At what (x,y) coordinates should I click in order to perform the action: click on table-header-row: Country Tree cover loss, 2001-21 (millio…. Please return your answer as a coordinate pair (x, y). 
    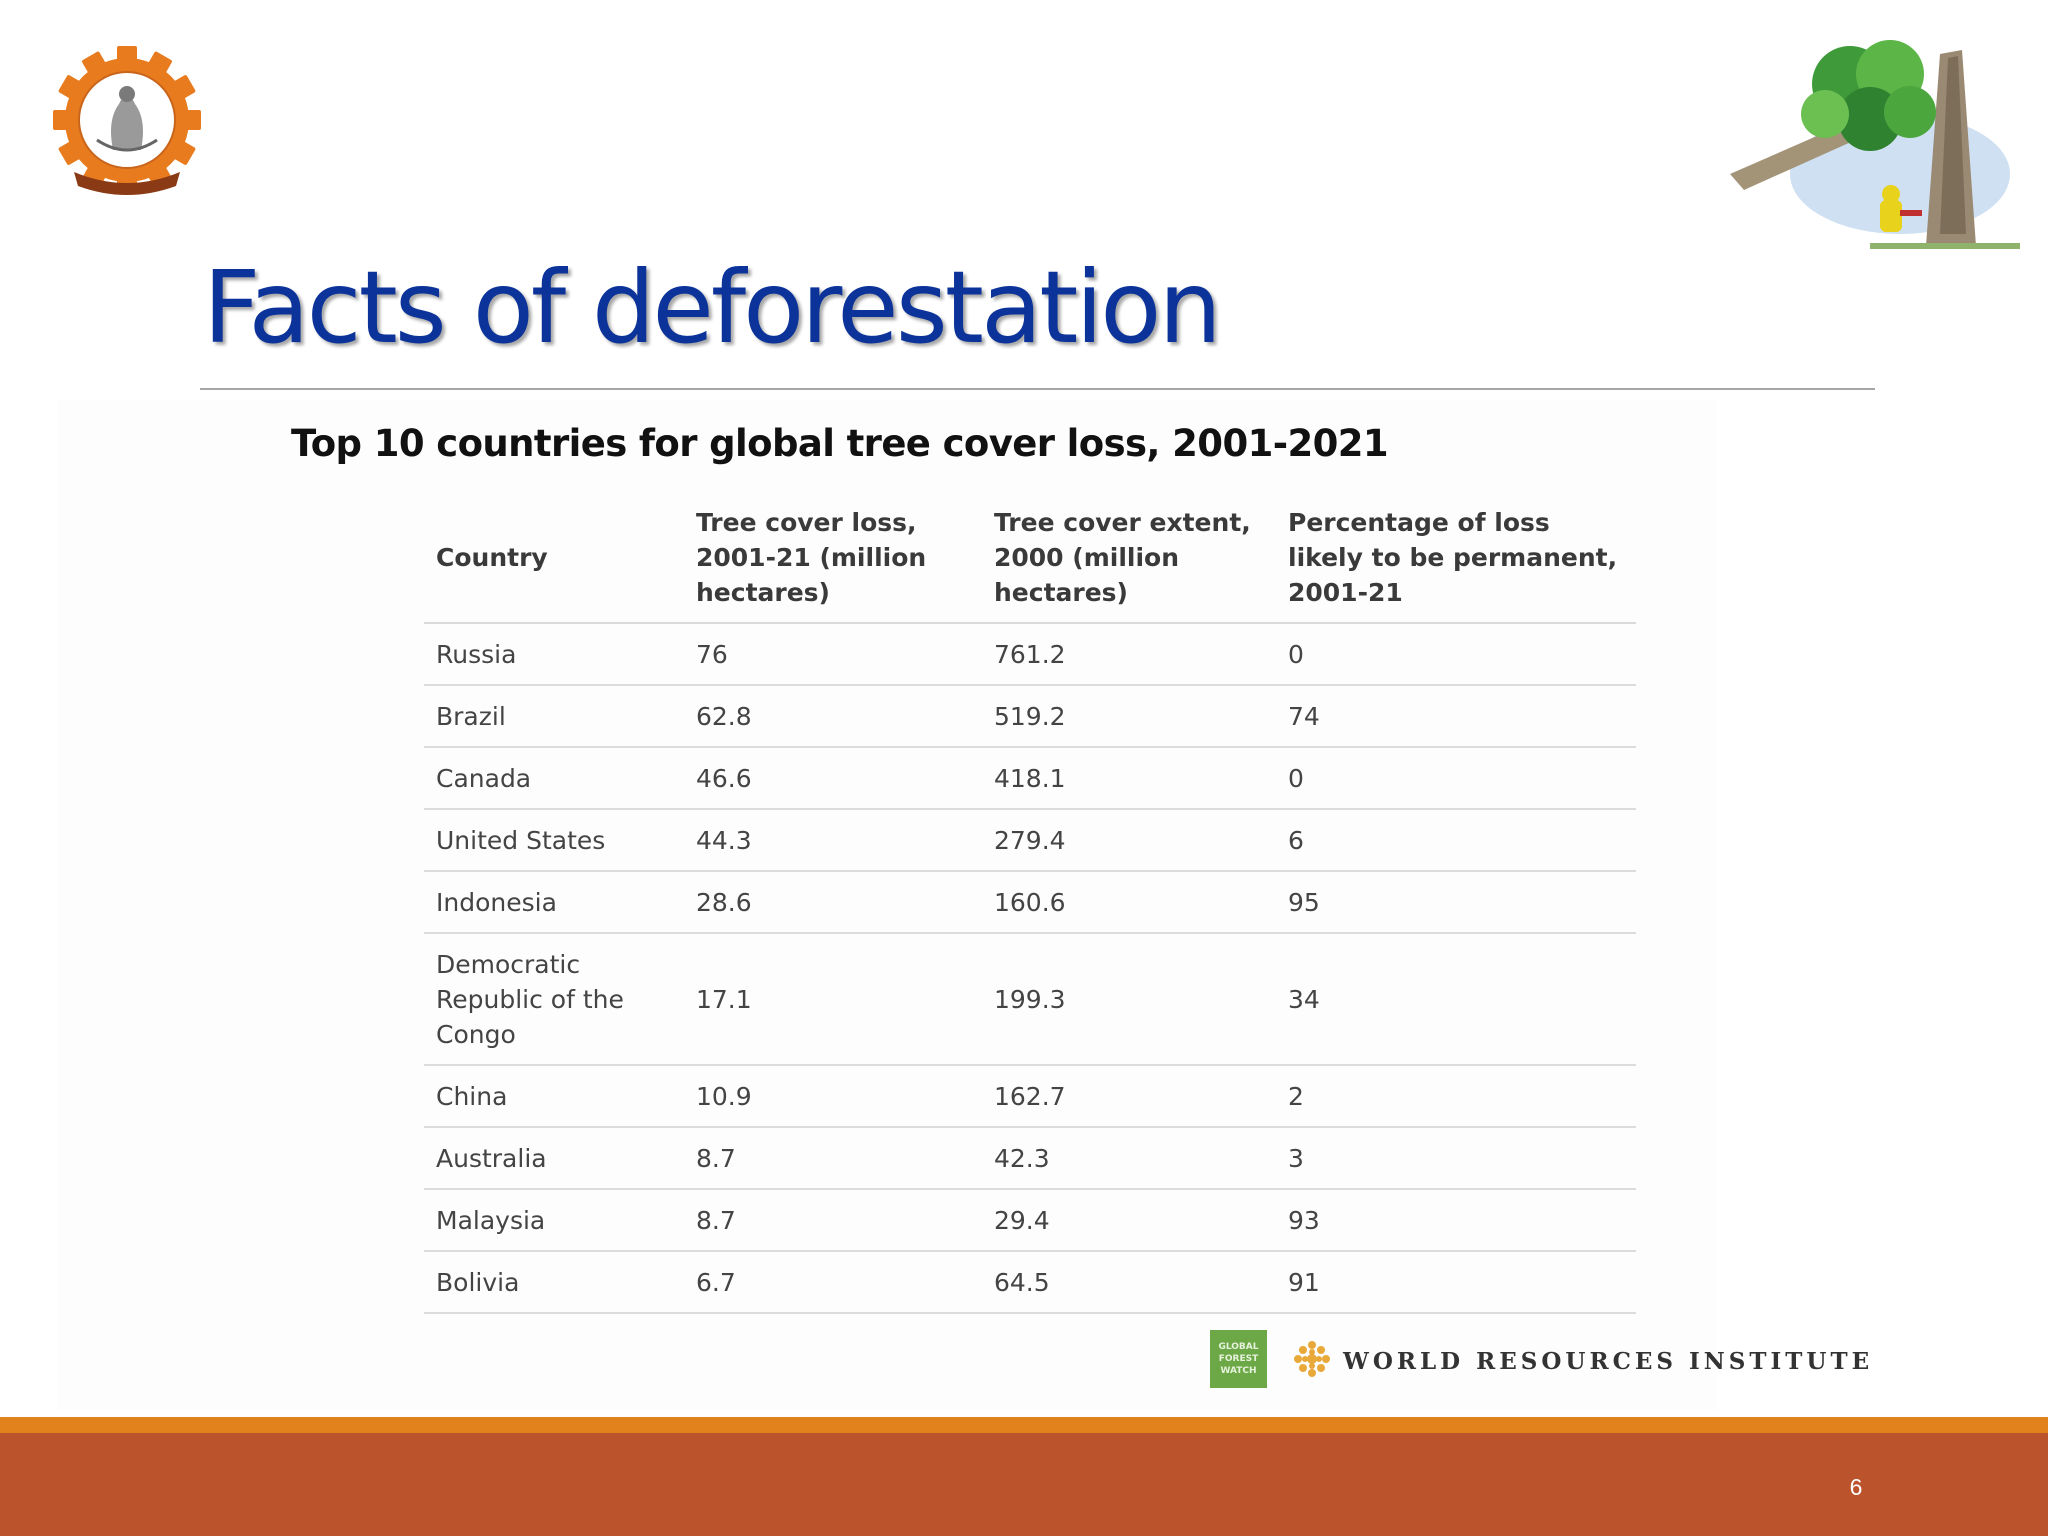
    Looking at the image, I should click on (1030, 564).